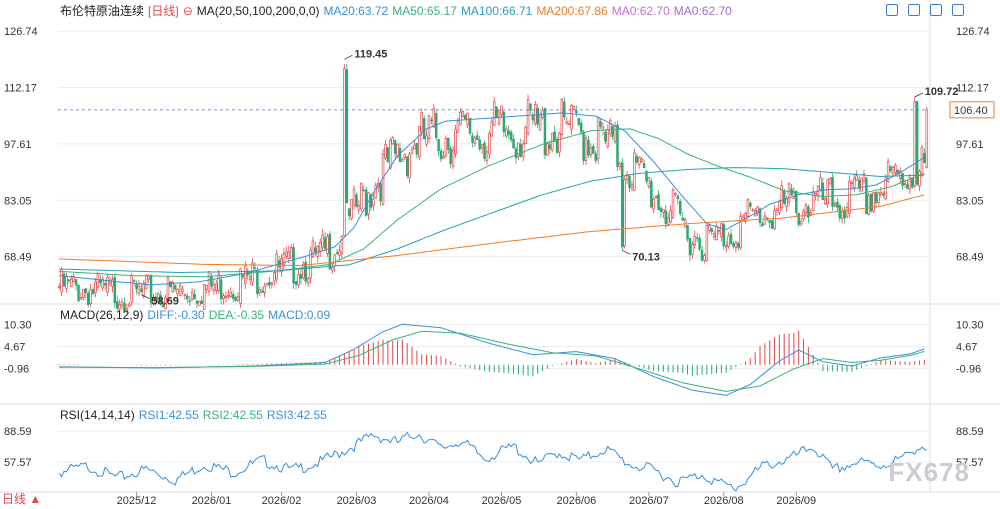 The image size is (1000, 509). What do you see at coordinates (892, 10) in the screenshot?
I see `settings-icon` at bounding box center [892, 10].